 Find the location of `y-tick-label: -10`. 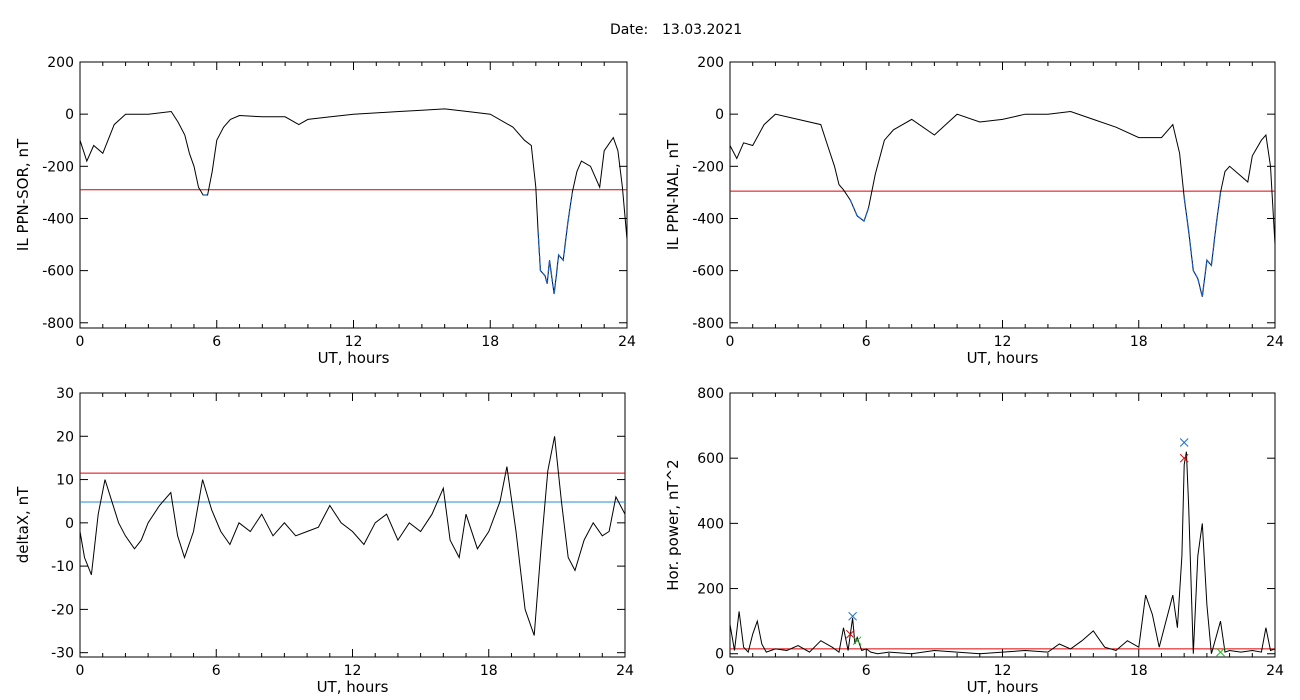

y-tick-label: -10 is located at coordinates (62, 567).